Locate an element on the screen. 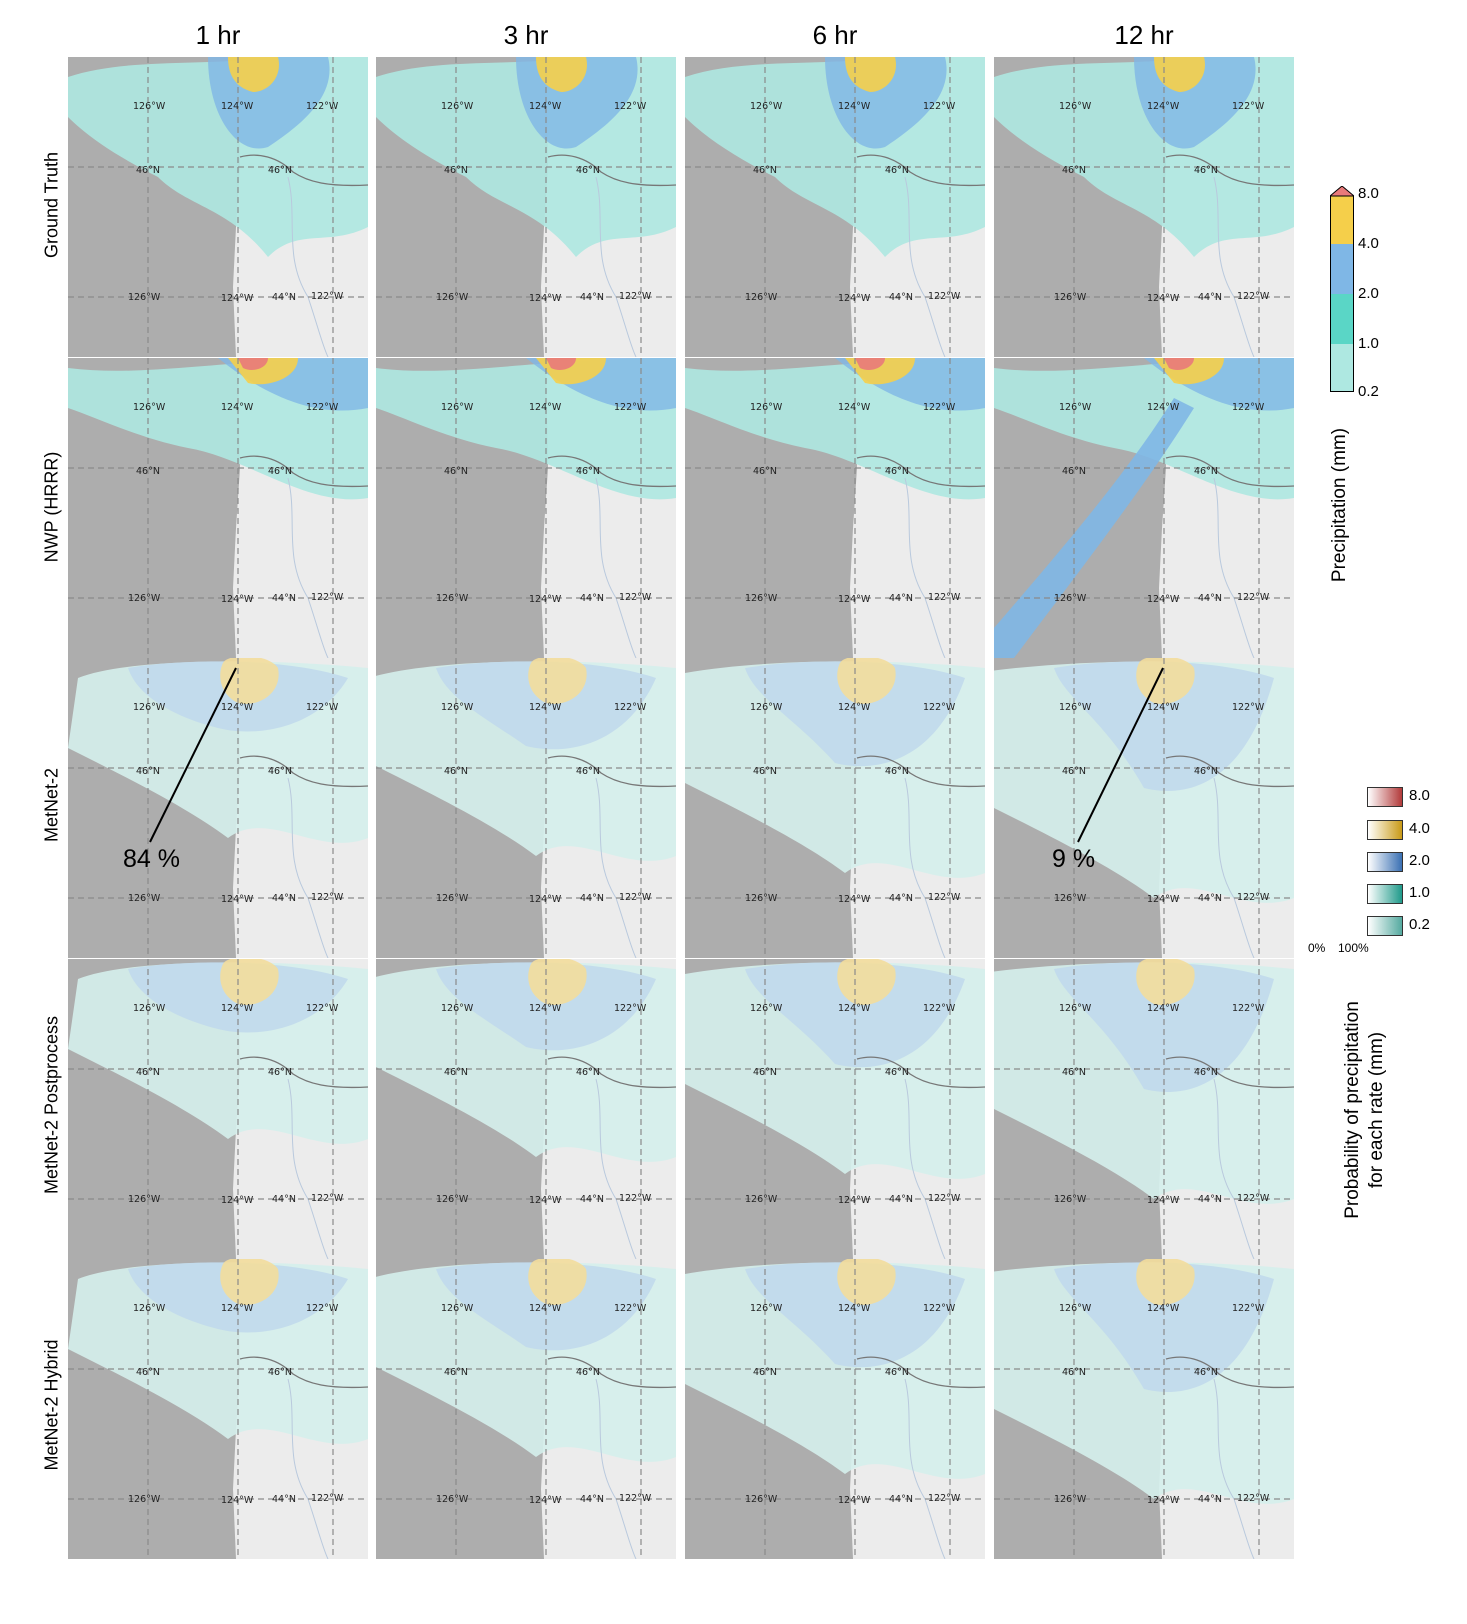 This screenshot has height=1624, width=1467. column-header-1hr: 1 hr is located at coordinates (218, 35).